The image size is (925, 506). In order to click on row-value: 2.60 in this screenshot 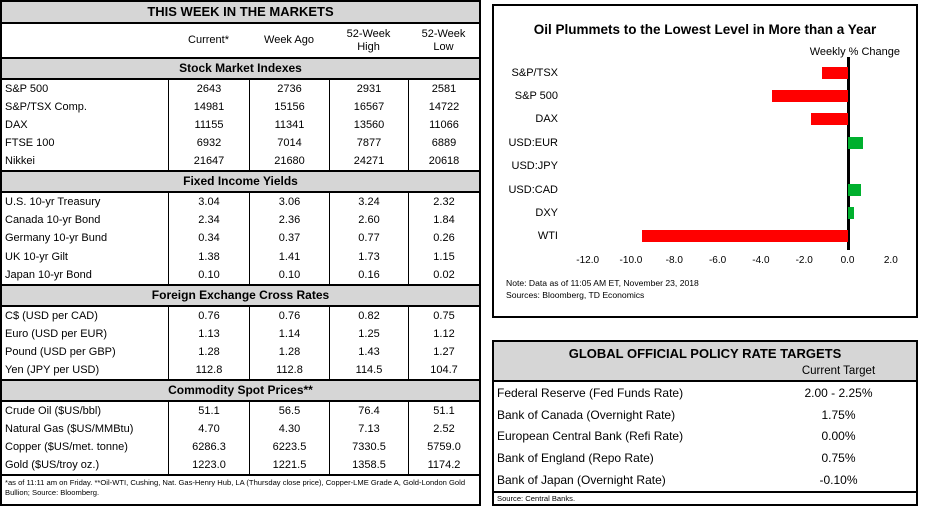, I will do `click(368, 220)`.